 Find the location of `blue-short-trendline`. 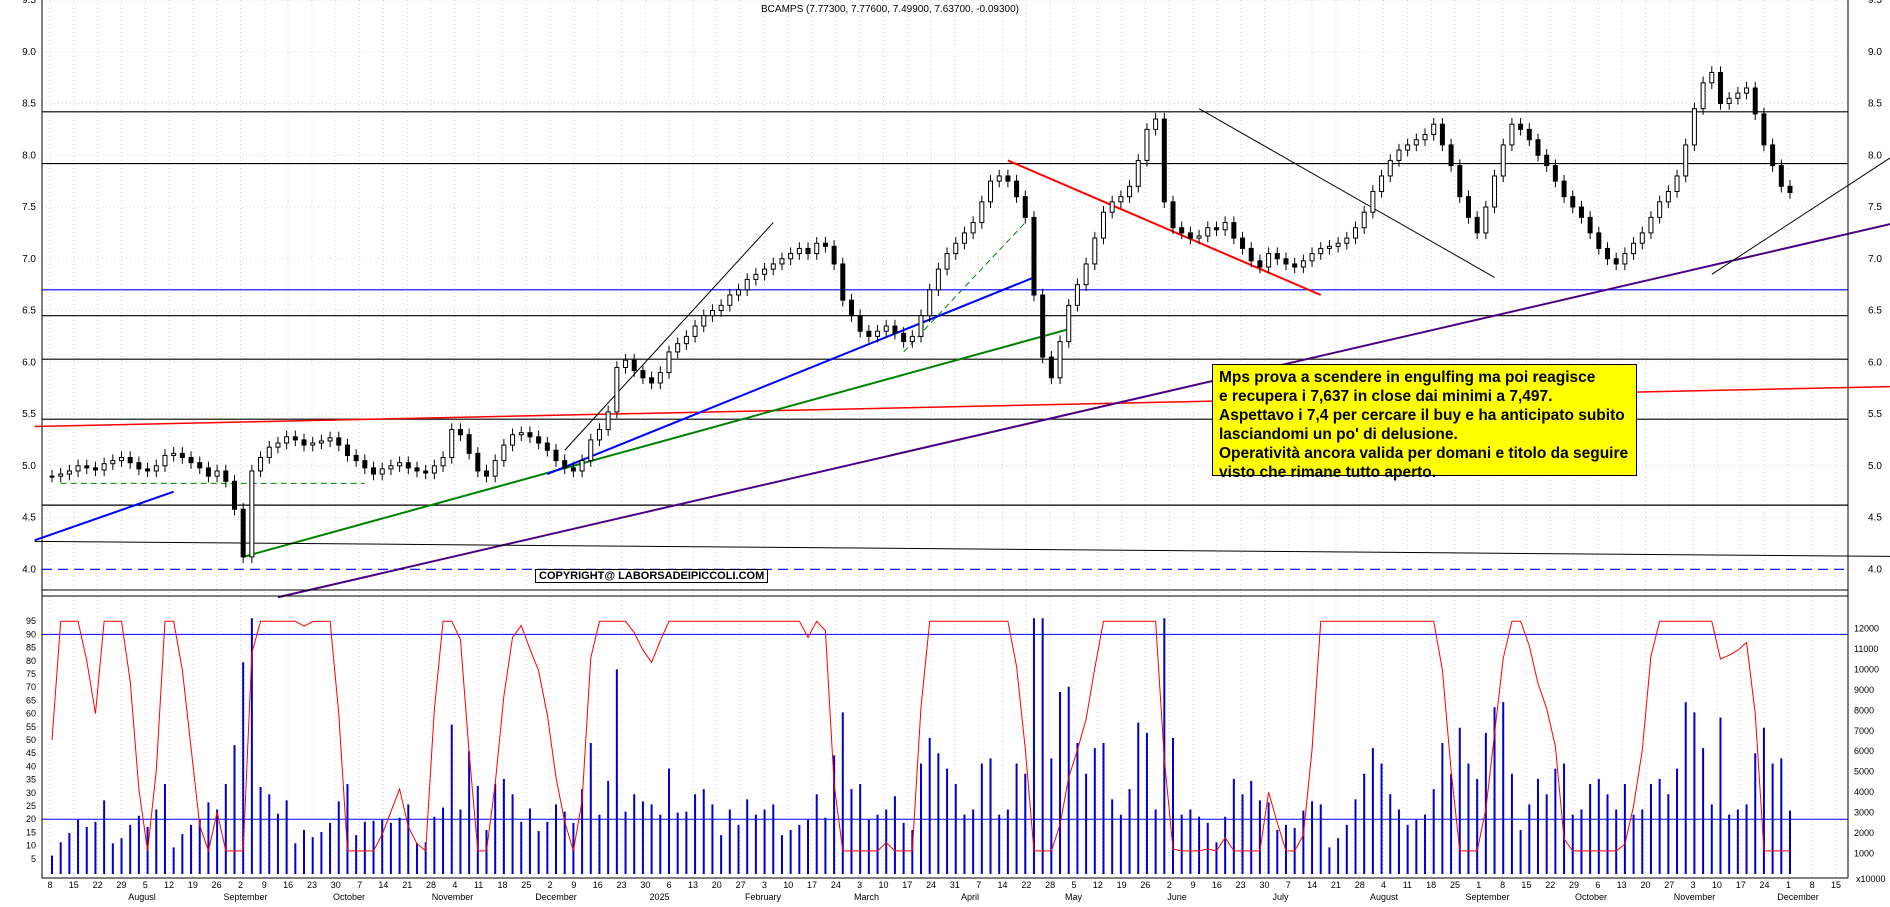

blue-short-trendline is located at coordinates (104, 516).